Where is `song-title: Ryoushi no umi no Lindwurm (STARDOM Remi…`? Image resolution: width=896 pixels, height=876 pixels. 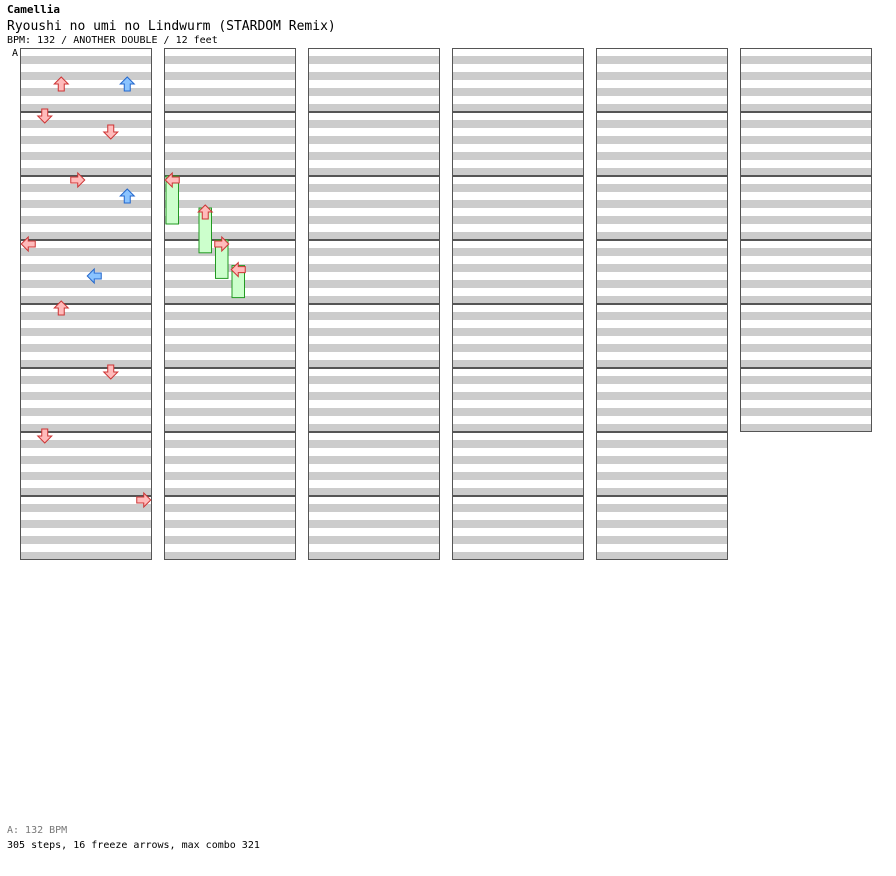 song-title: Ryoushi no umi no Lindwurm (STARDOM Remi… is located at coordinates (171, 26).